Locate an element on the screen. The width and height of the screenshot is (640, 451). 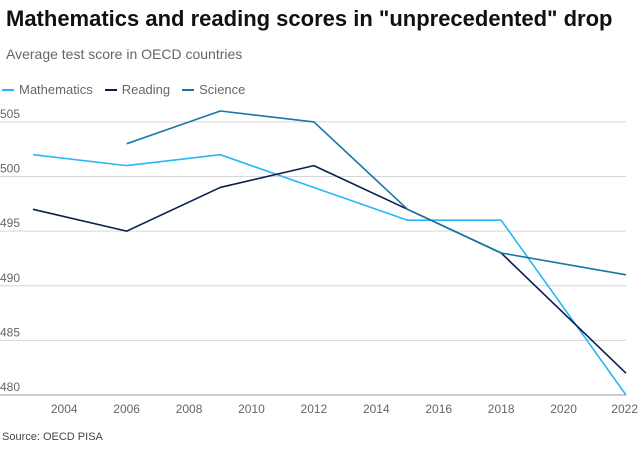
x-tick-label-2004: 2004 is located at coordinates (64, 409).